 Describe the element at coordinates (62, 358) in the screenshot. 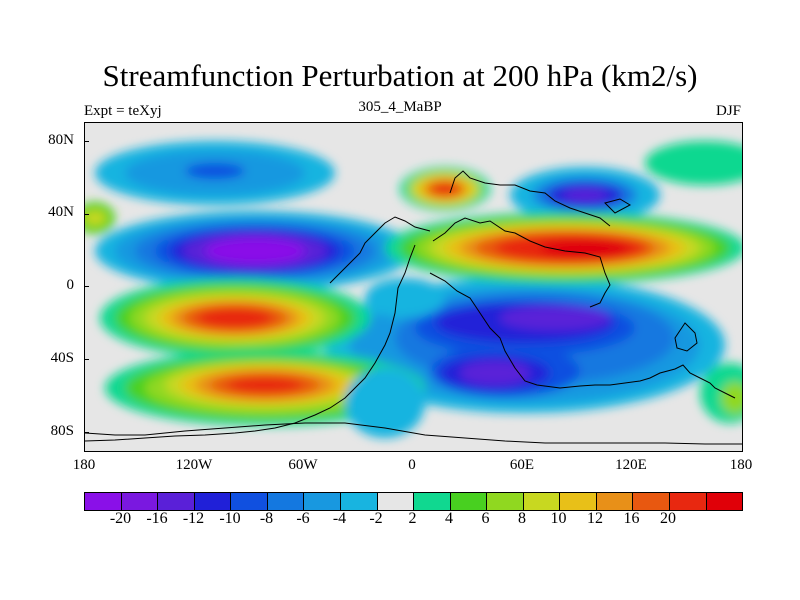

I see `lat-tick-40s: 40S` at that location.